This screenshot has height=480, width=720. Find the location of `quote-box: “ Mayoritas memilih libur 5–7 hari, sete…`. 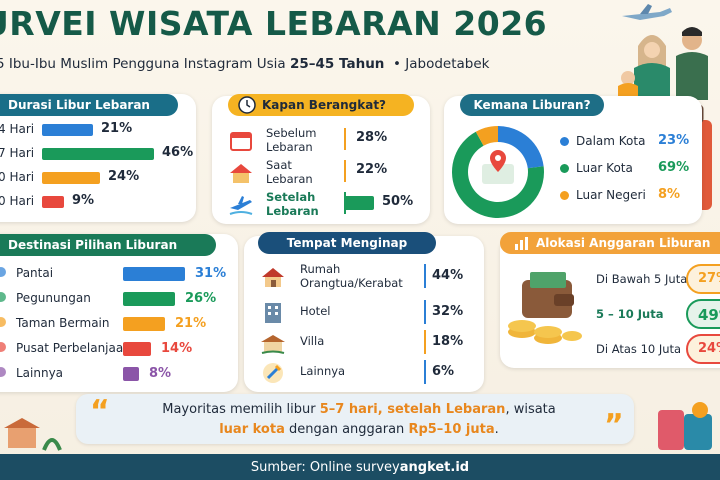

quote-box: “ Mayoritas memilih libur 5–7 hari, sete… is located at coordinates (355, 419).